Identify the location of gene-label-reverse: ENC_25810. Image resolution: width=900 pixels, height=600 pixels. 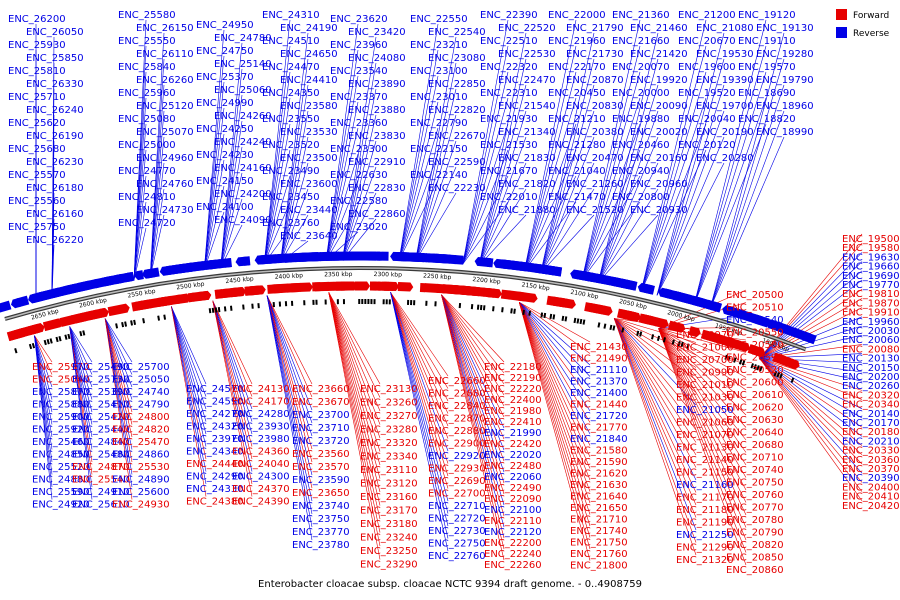
(37, 71).